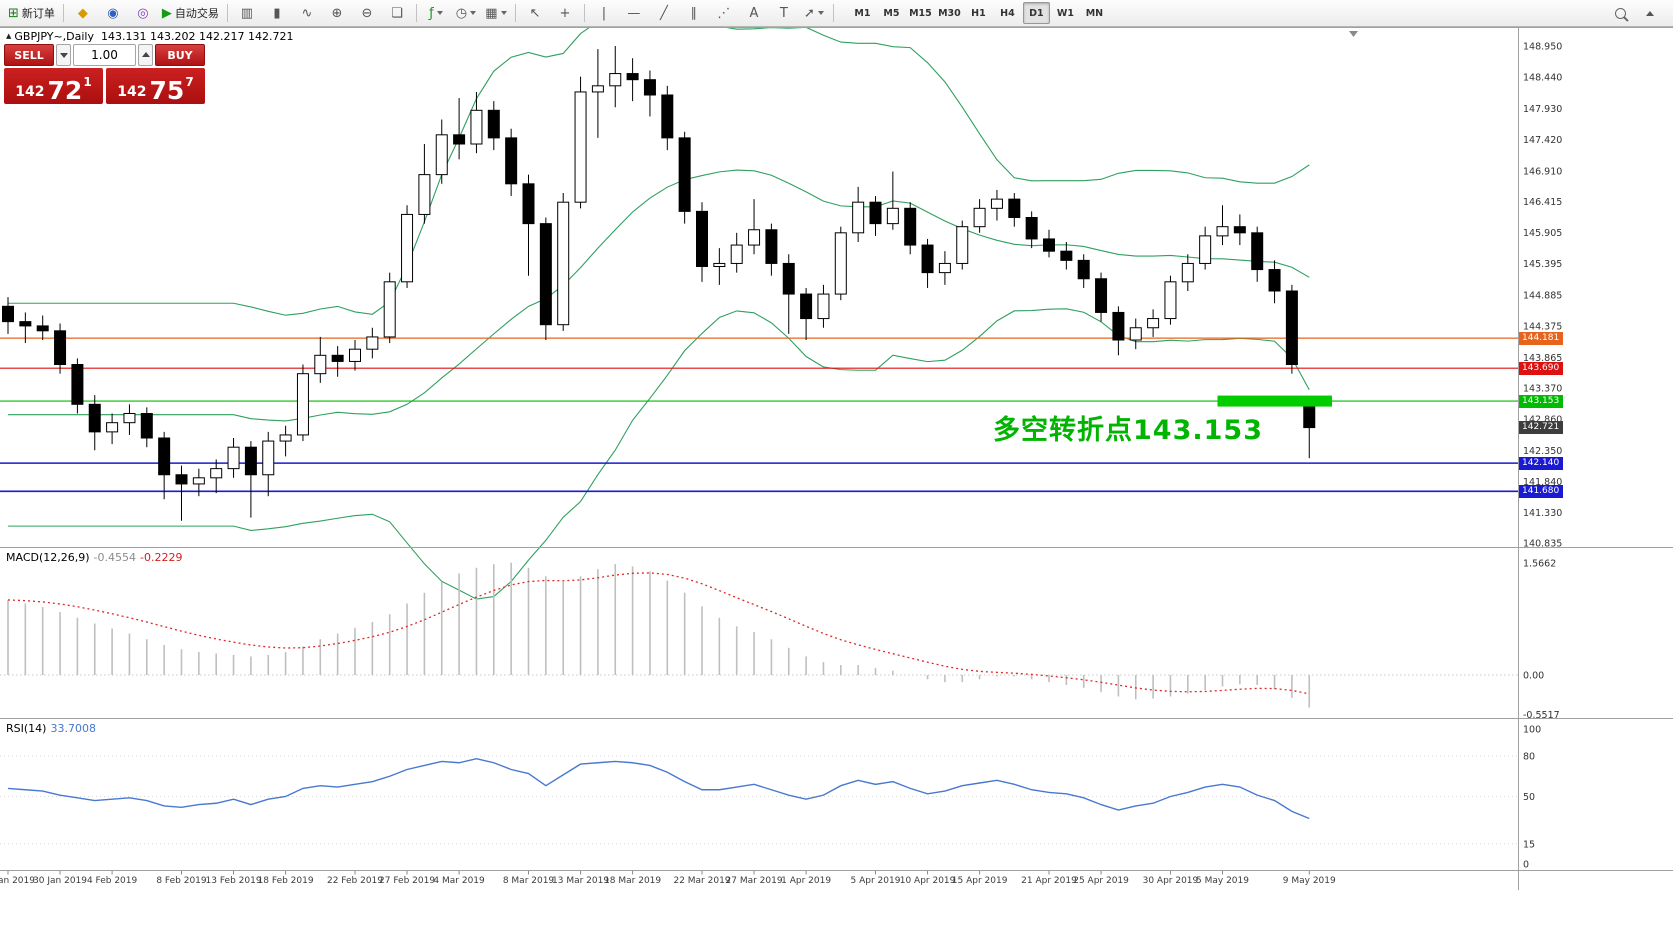  Describe the element at coordinates (1542, 78) in the screenshot. I see `svg-text: 148.440` at that location.